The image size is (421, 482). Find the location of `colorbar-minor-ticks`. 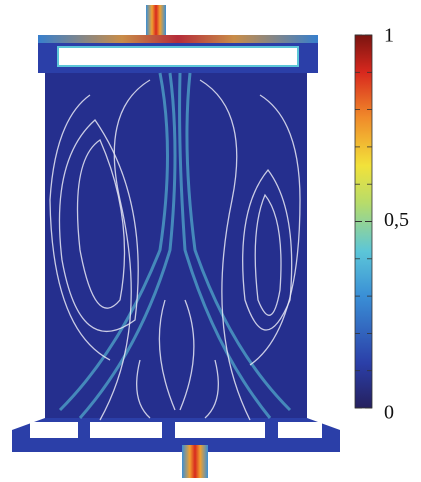

colorbar-minor-ticks is located at coordinates (363, 221).